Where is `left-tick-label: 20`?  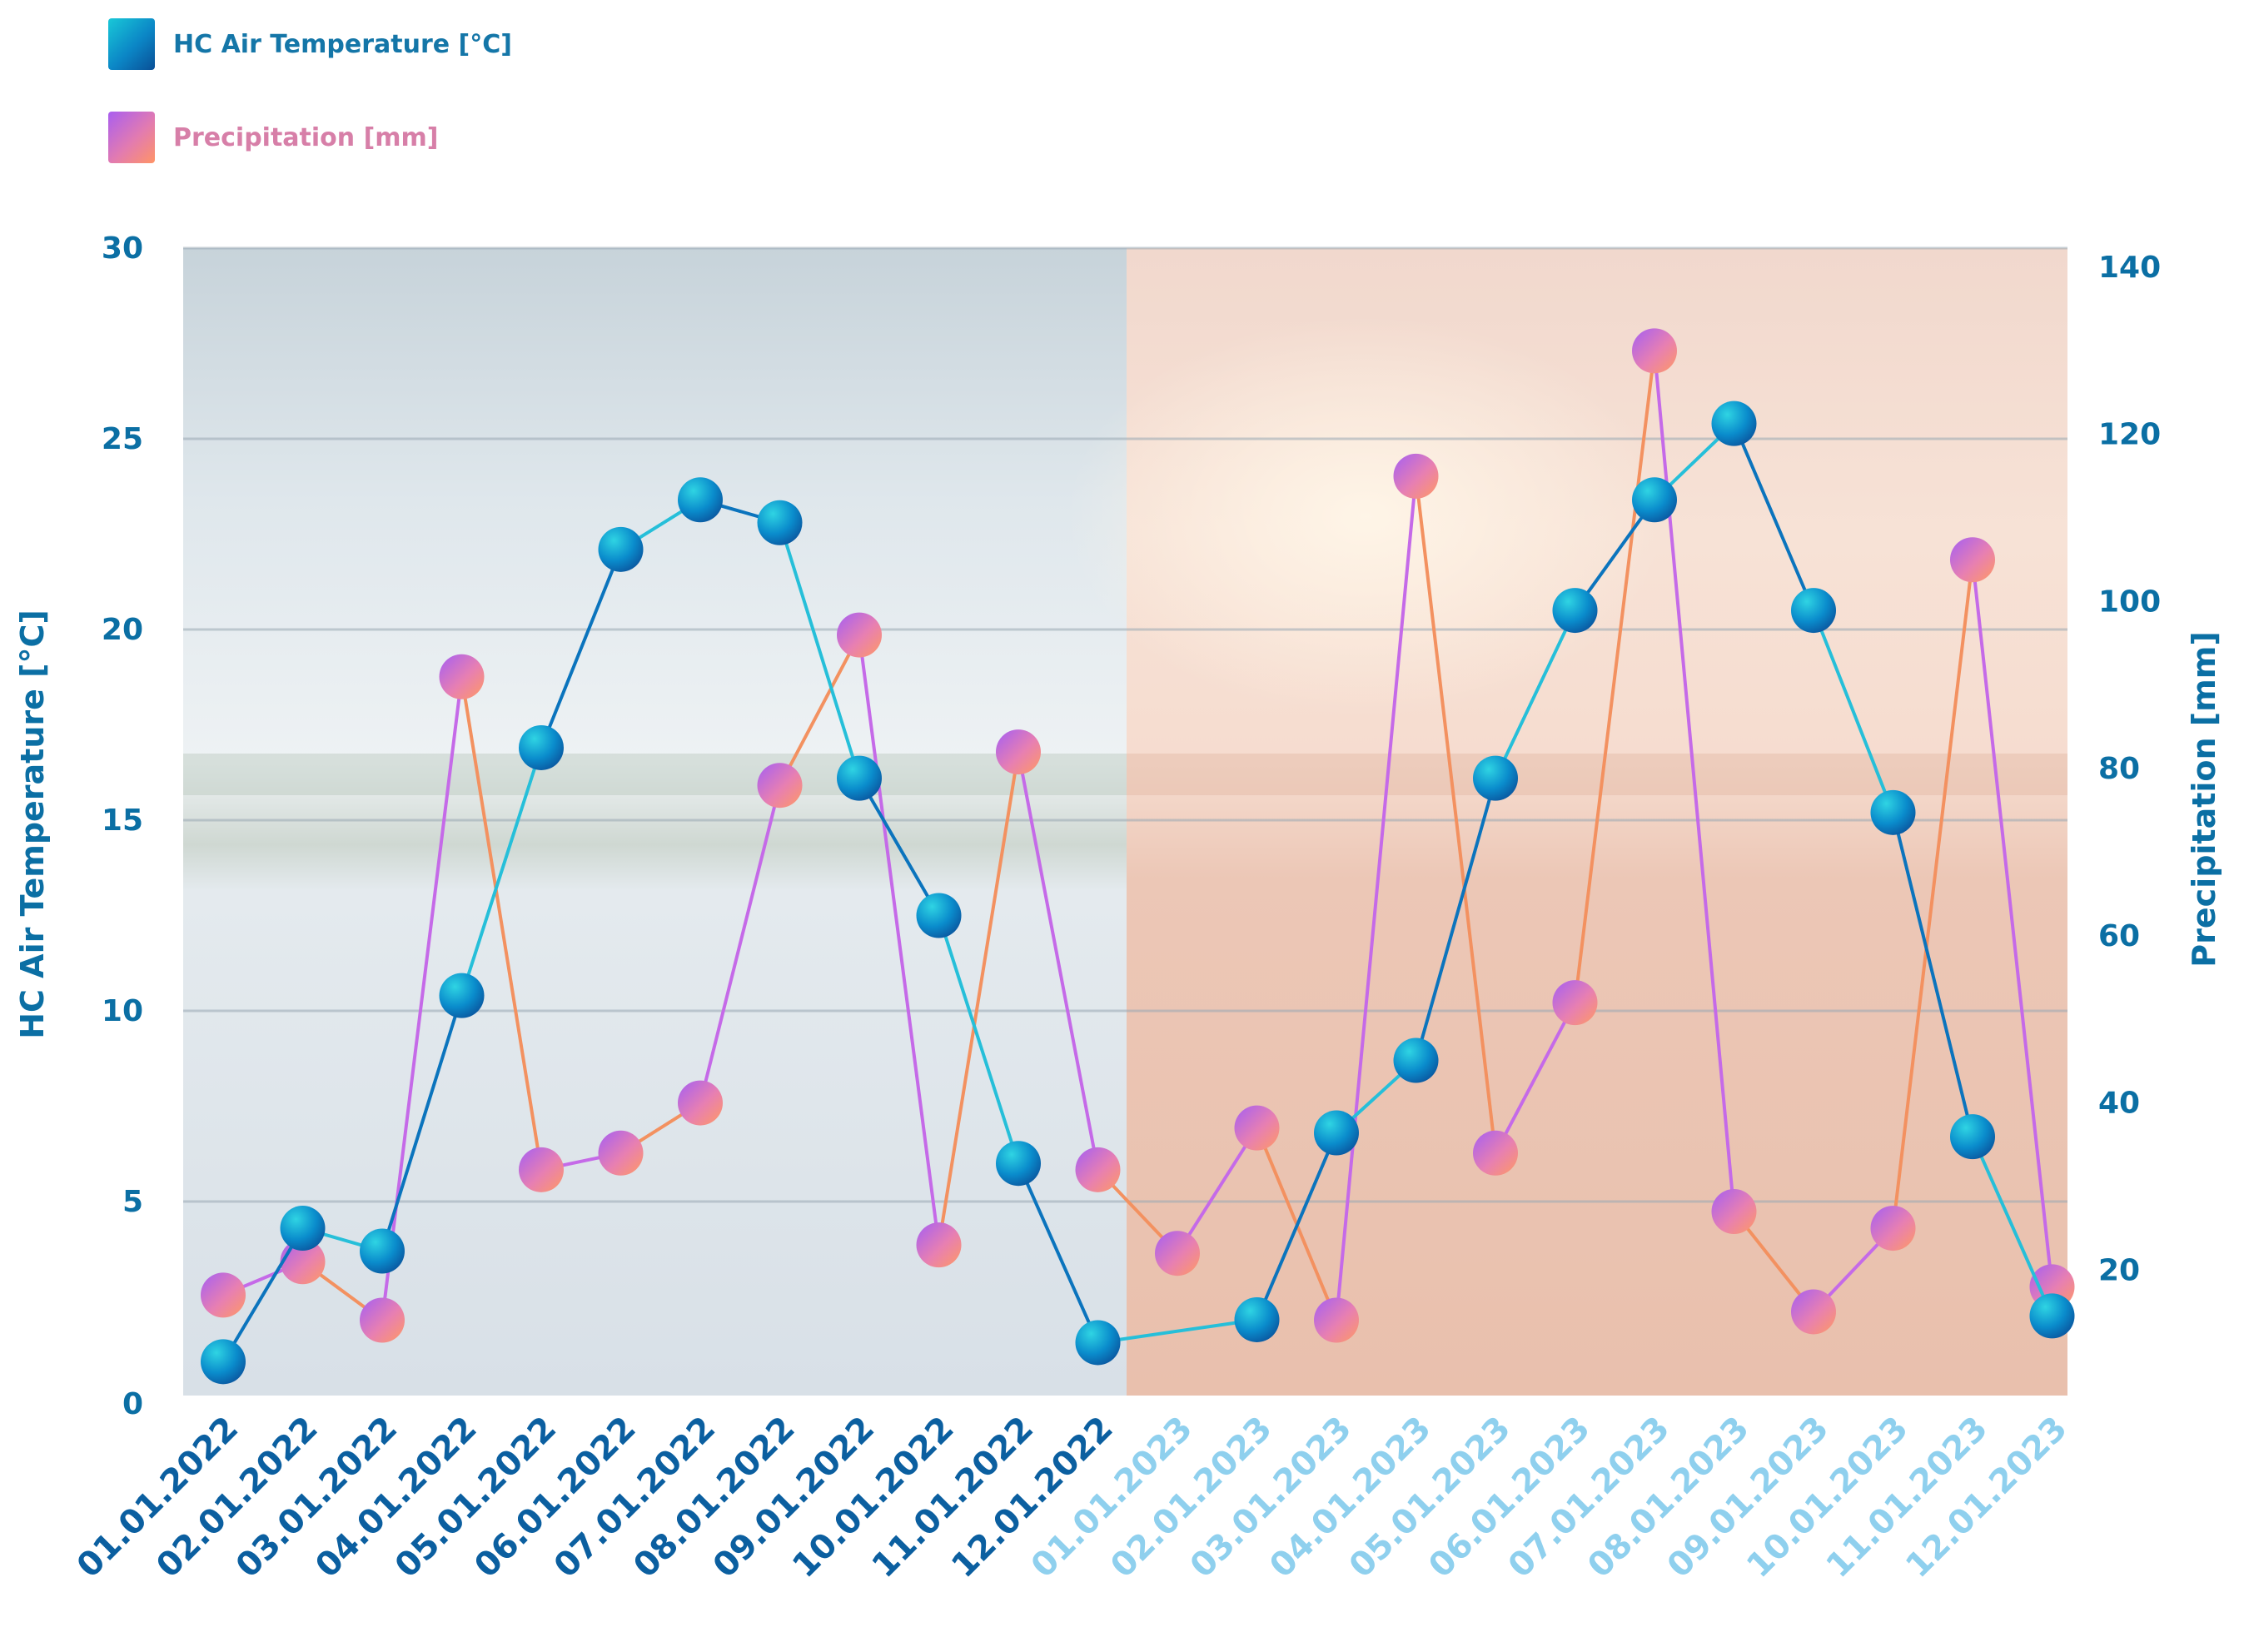 left-tick-label: 20 is located at coordinates (122, 630).